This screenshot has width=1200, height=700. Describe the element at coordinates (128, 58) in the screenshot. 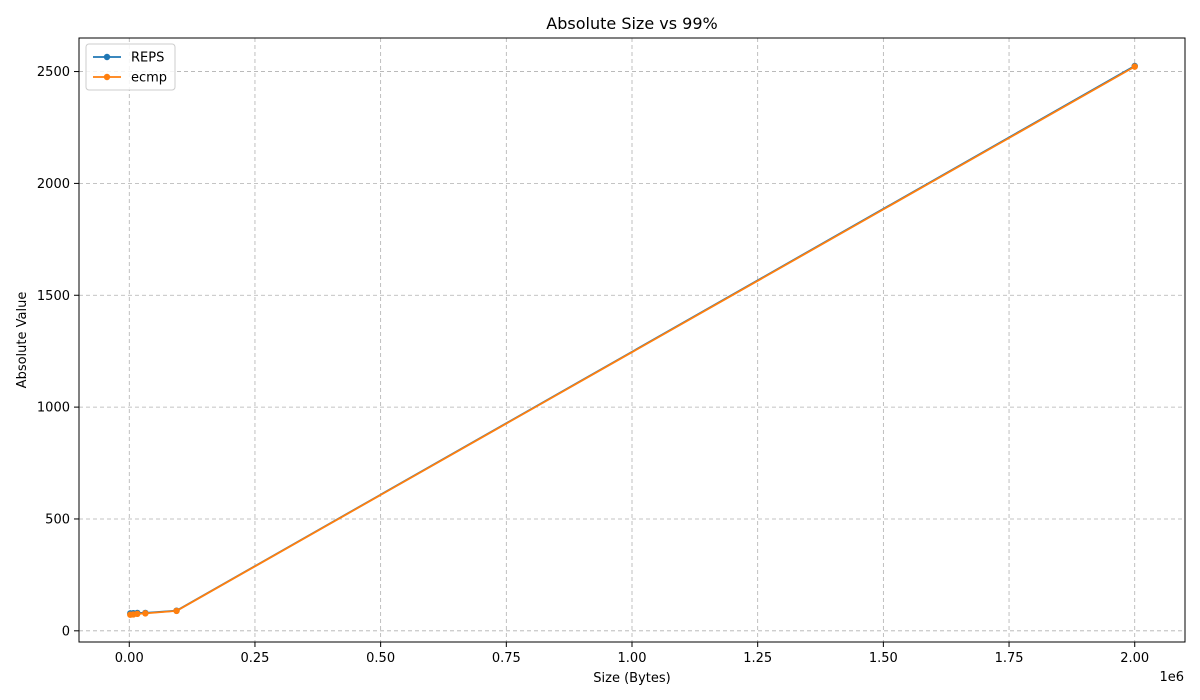

I see `legend-item-reps: REPS` at that location.